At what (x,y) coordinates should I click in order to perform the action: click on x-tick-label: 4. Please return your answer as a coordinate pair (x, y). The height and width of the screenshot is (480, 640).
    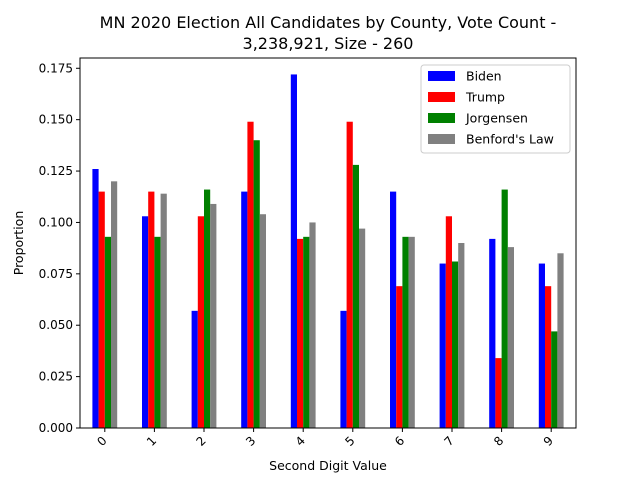
    Looking at the image, I should click on (300, 441).